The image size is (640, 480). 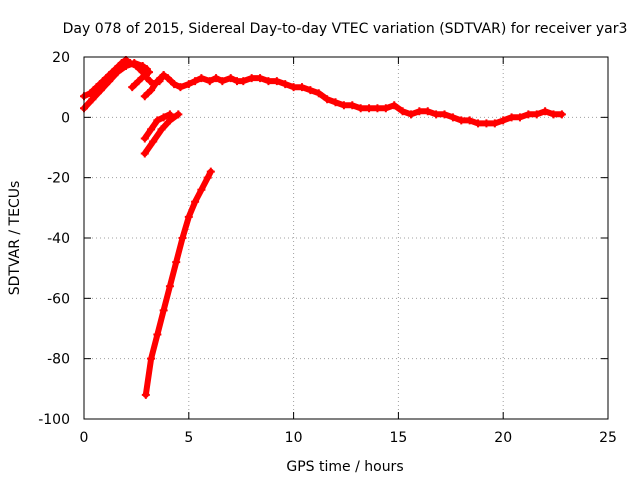 I want to click on y-tick-label: -100, so click(x=54, y=420).